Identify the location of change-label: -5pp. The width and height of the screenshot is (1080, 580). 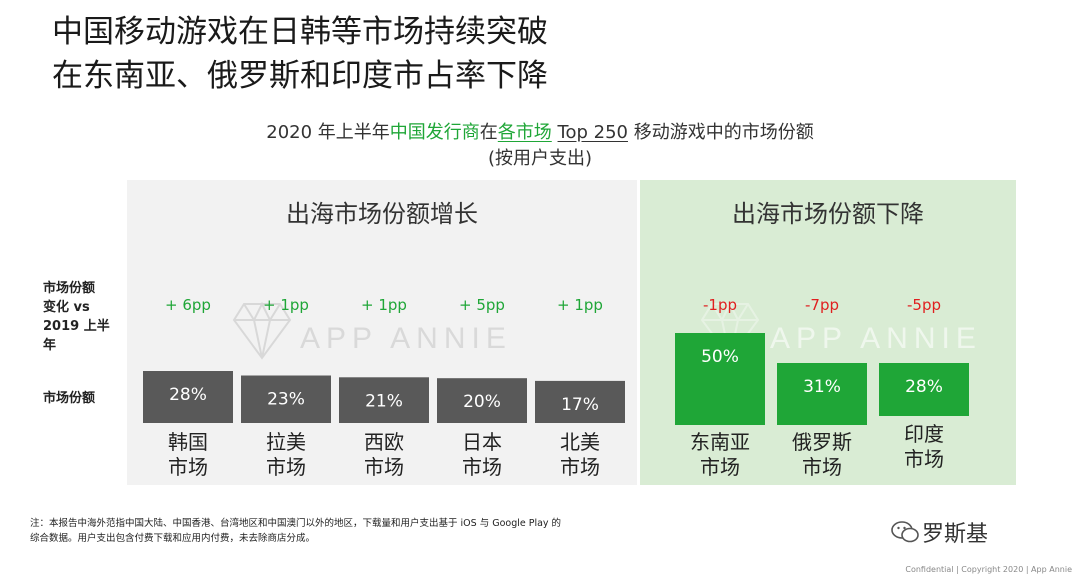
(924, 305).